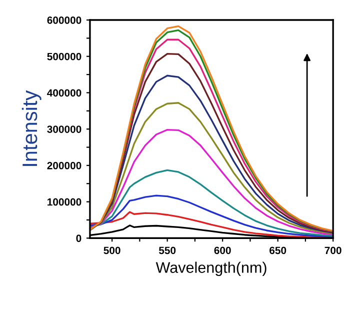  I want to click on y-tick-label: 500000, so click(64, 56).